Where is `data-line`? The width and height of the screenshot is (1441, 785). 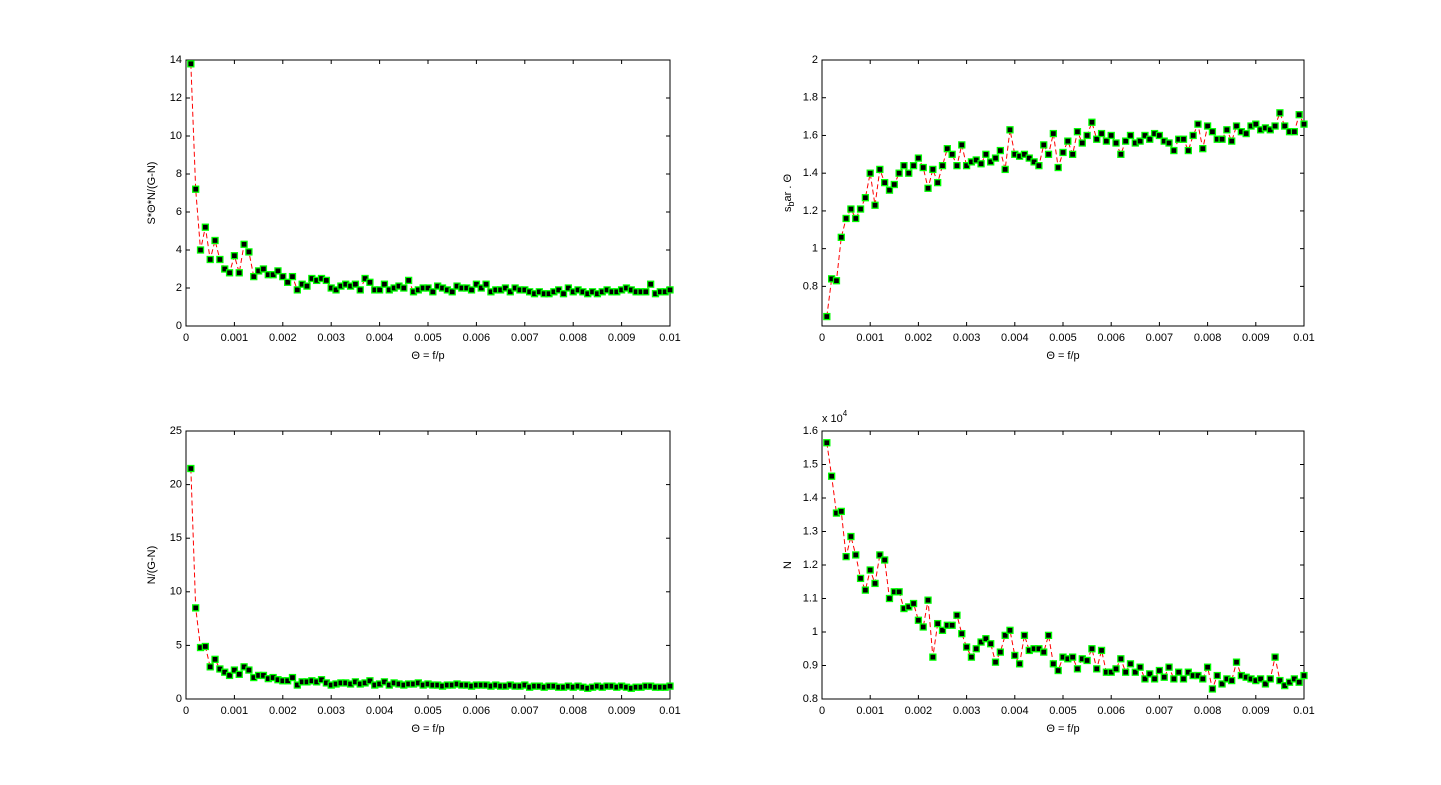
data-line is located at coordinates (1065, 214).